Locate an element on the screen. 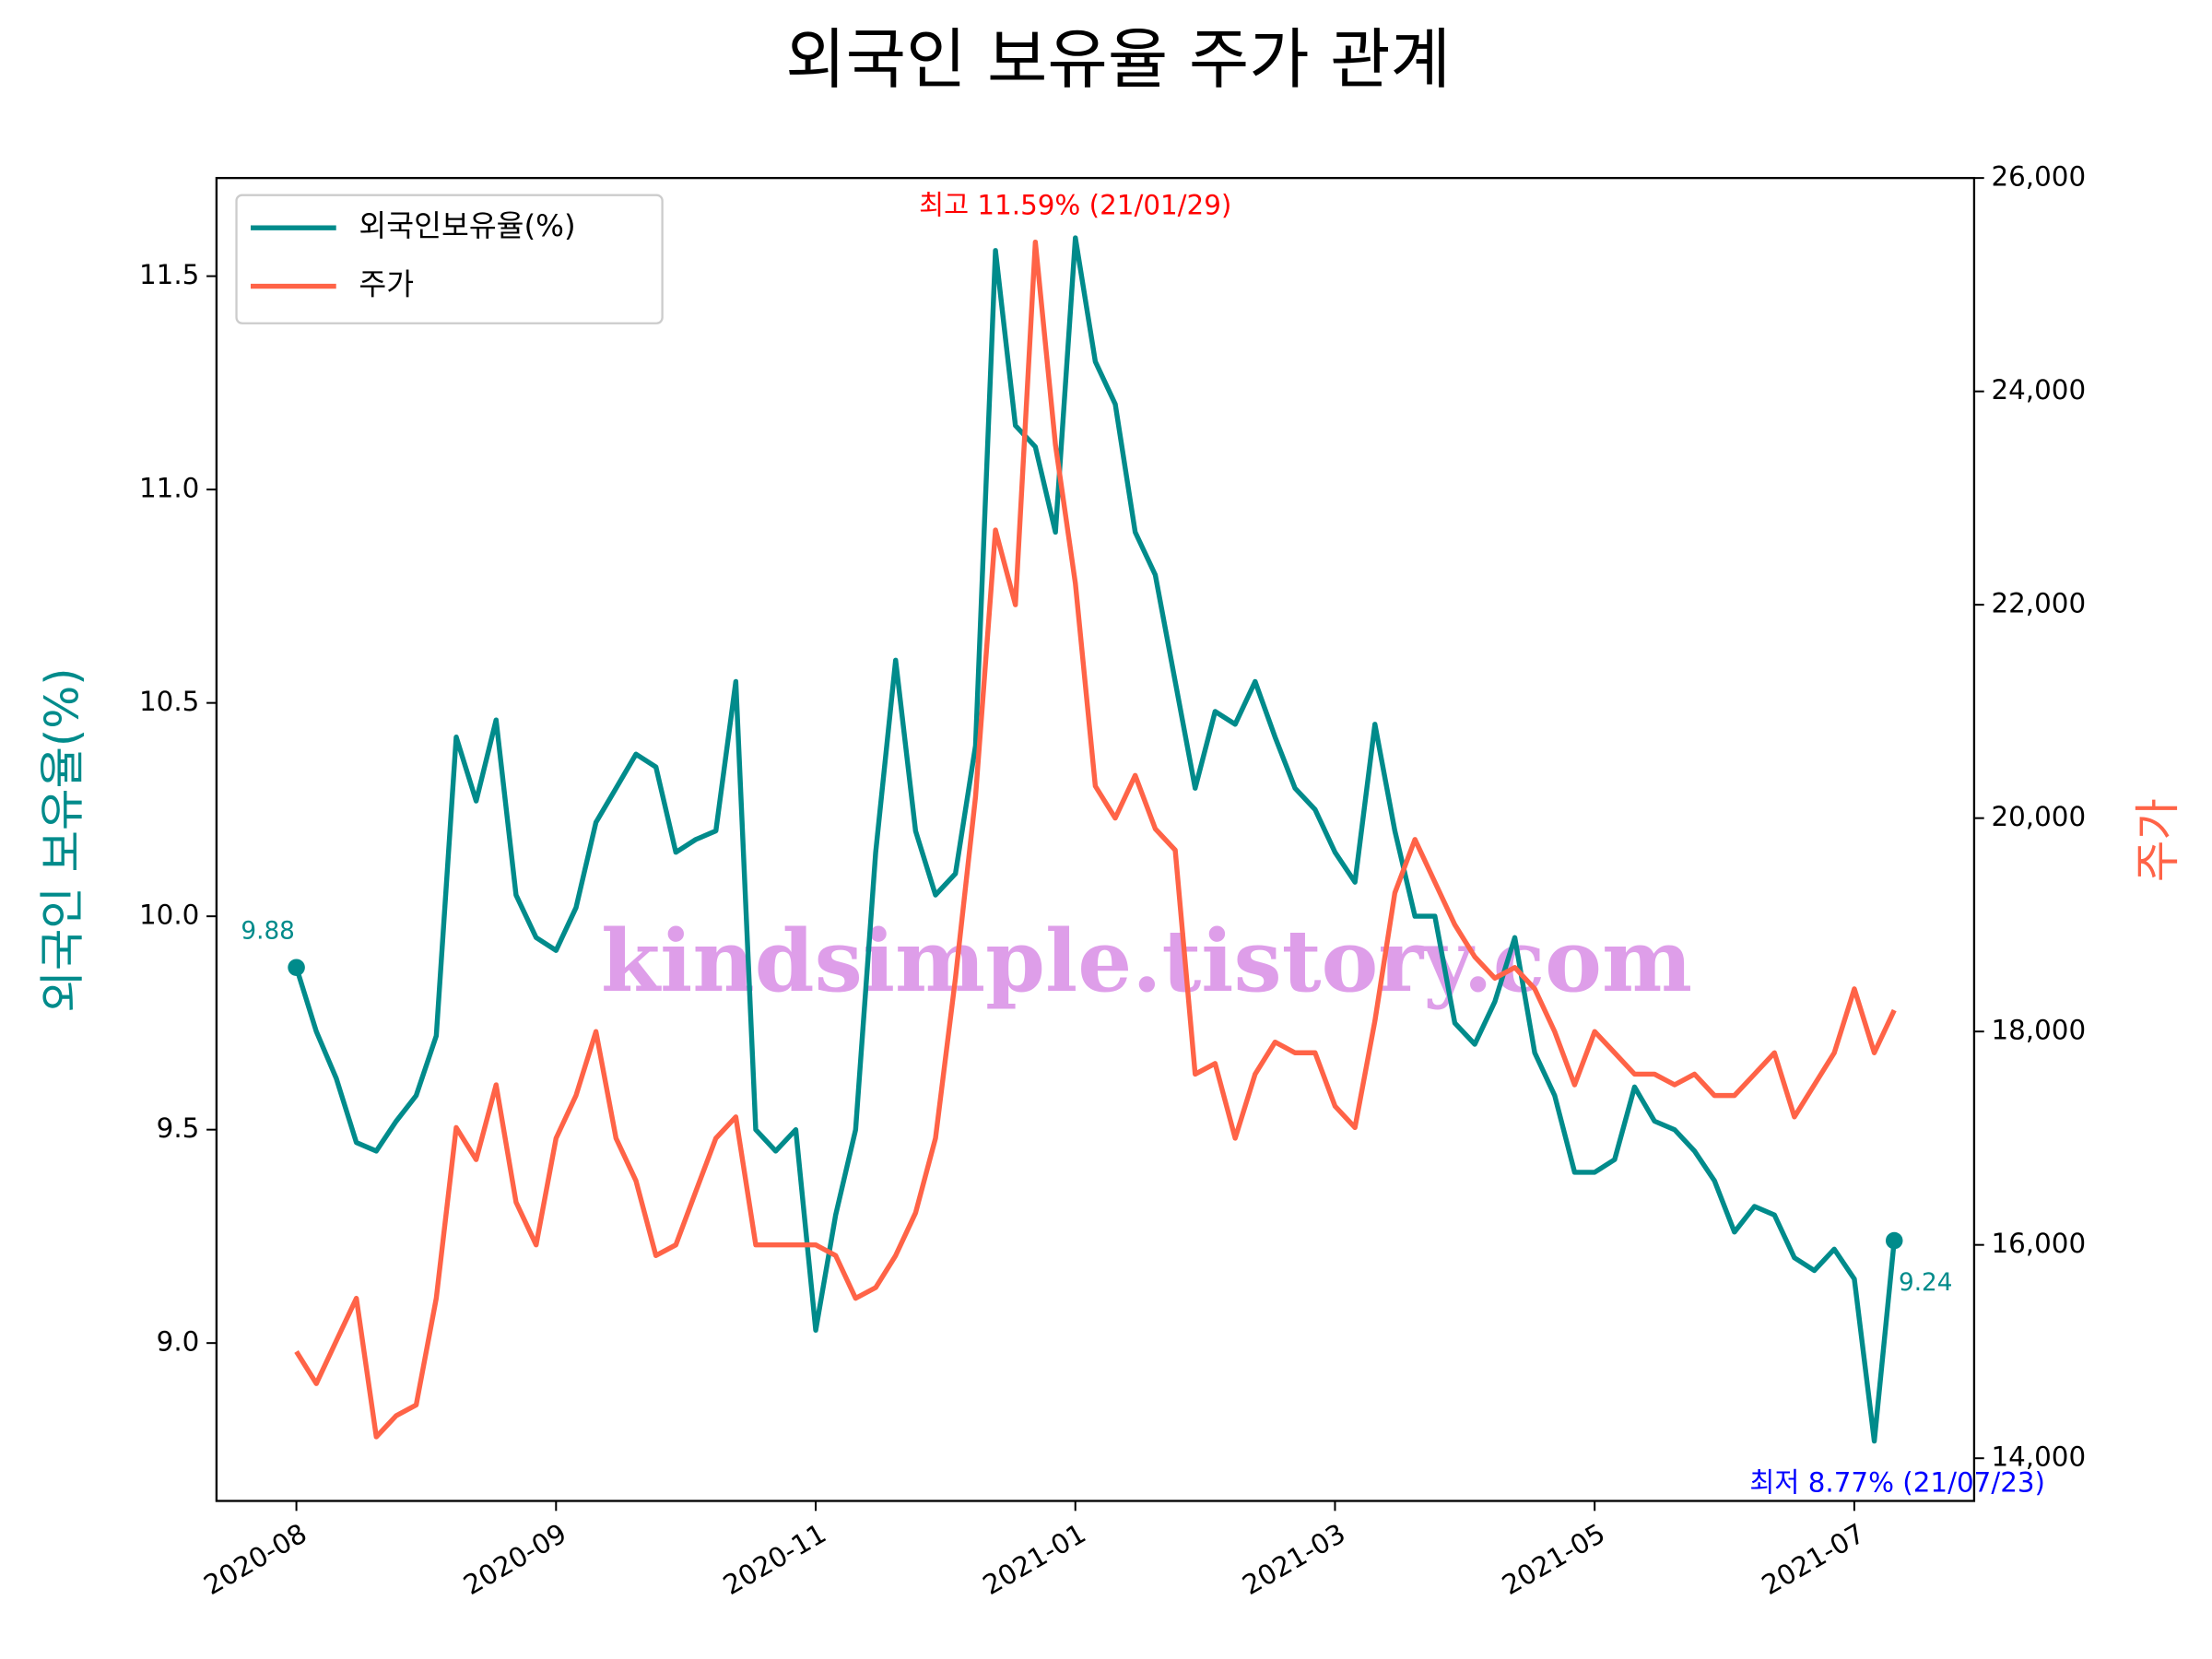 The height and width of the screenshot is (1659, 2212). y-axis-label: 외국인 보유율(%) is located at coordinates (62, 840).